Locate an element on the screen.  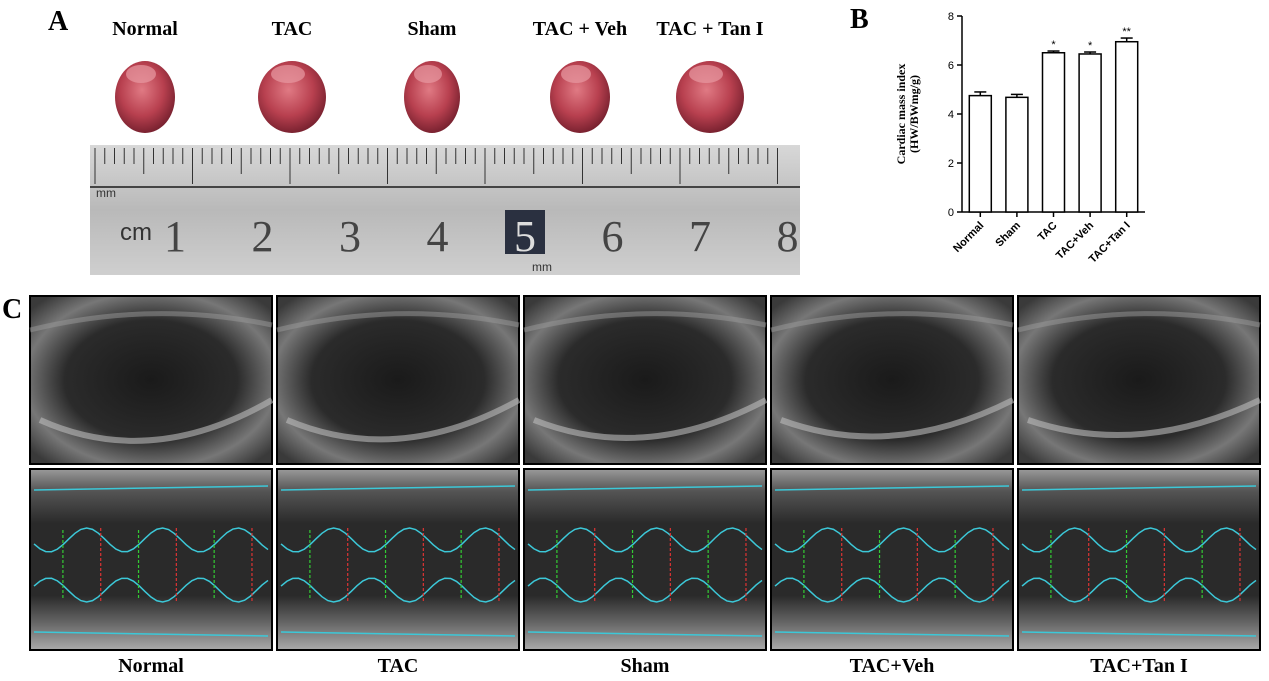
ruler-number: 1 is located at coordinates (175, 236).